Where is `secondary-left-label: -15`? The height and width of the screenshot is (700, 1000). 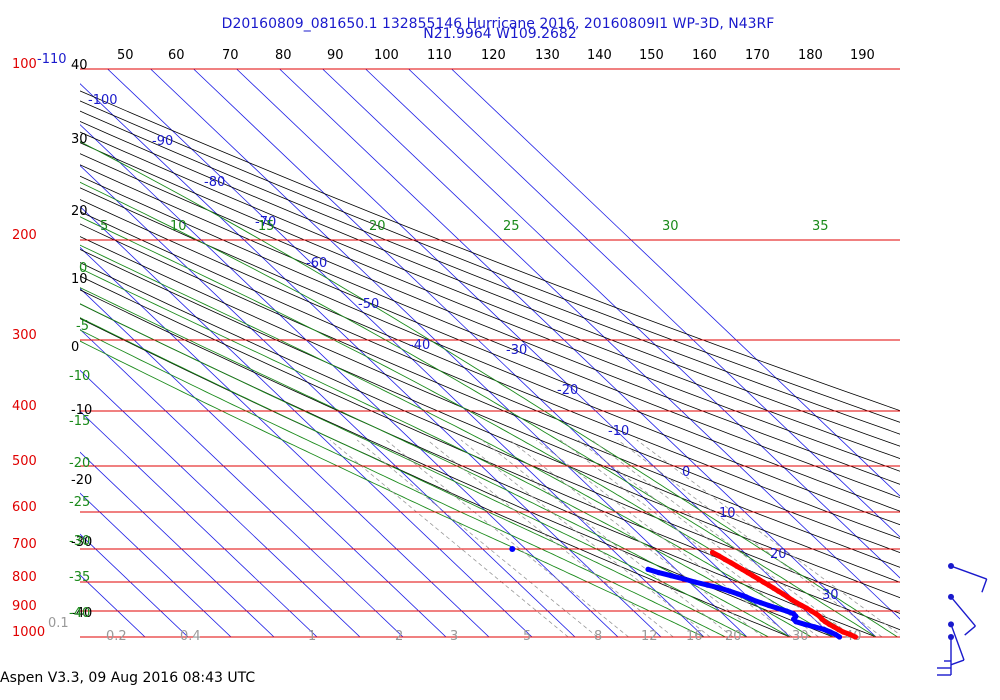 secondary-left-label: -15 is located at coordinates (79, 421).